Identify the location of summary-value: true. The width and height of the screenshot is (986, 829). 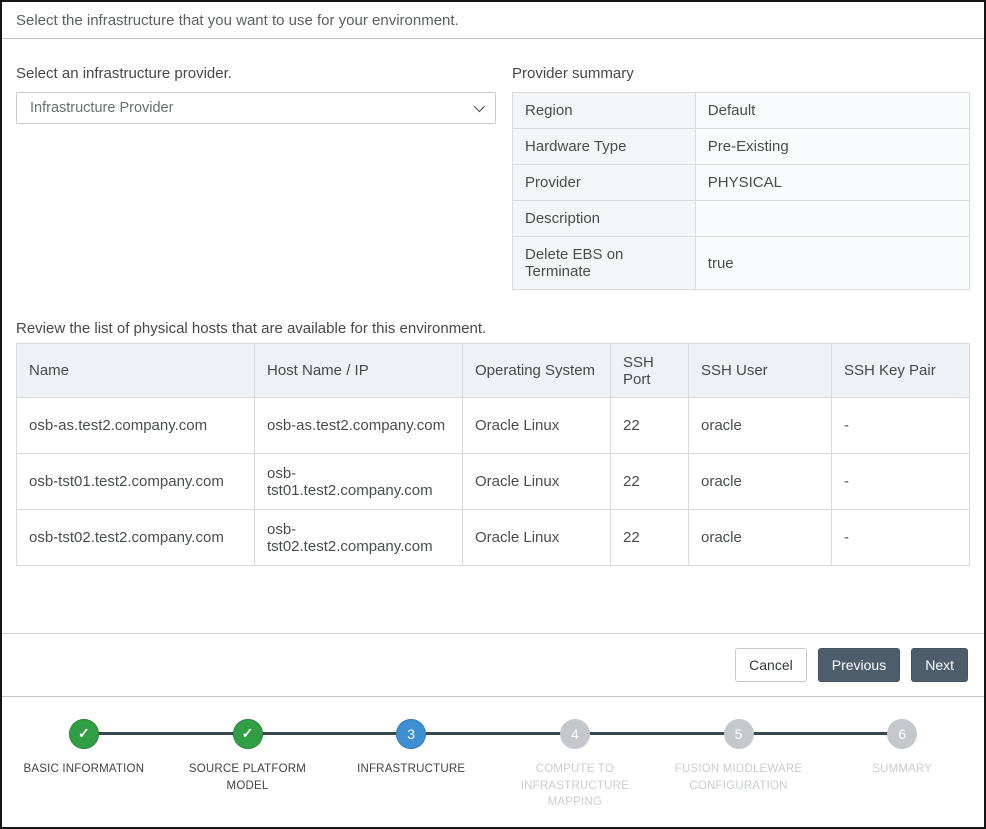
(832, 263).